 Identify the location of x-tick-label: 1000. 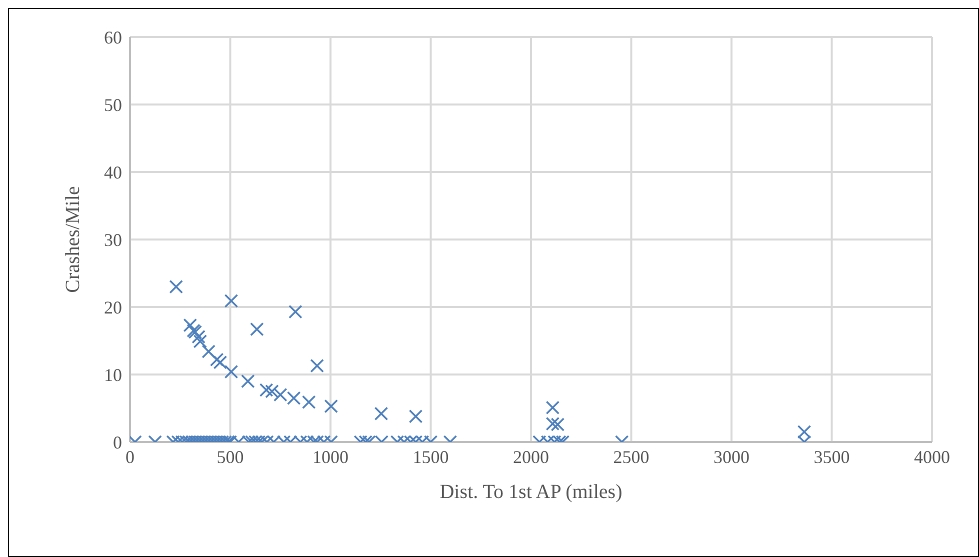
(330, 456).